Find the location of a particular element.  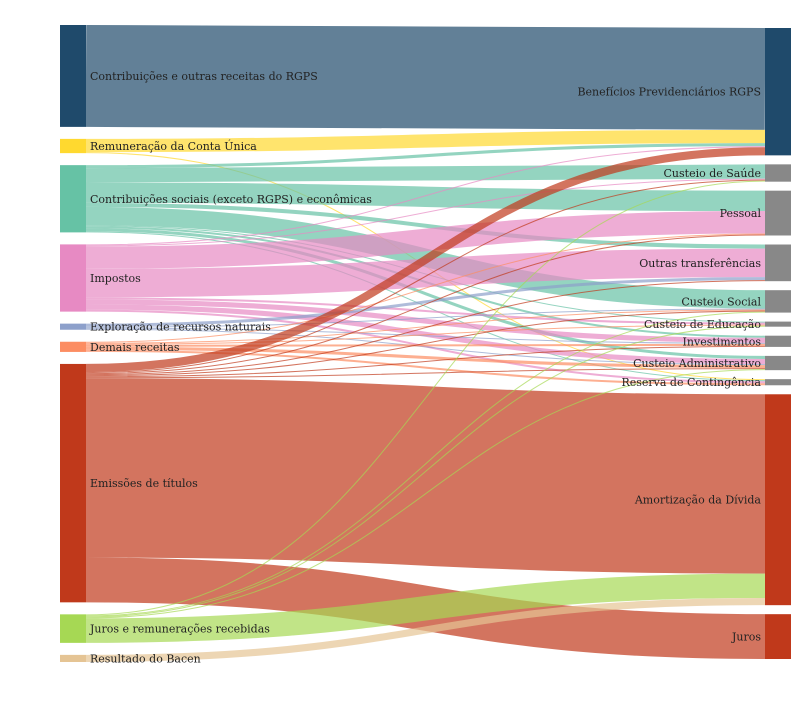

link-explor-to-social is located at coordinates (425, 318).